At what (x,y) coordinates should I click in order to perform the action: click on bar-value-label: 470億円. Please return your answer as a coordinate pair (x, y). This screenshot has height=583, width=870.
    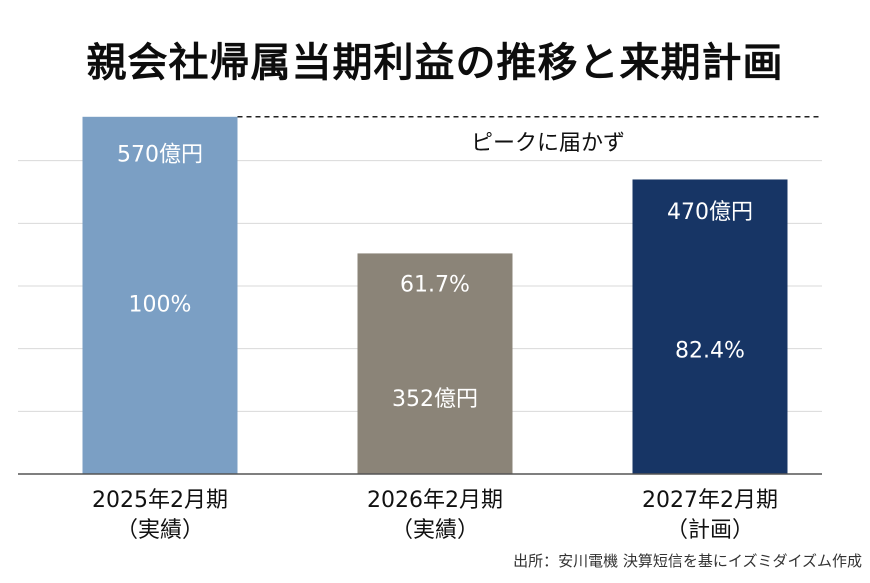
    Looking at the image, I should click on (710, 212).